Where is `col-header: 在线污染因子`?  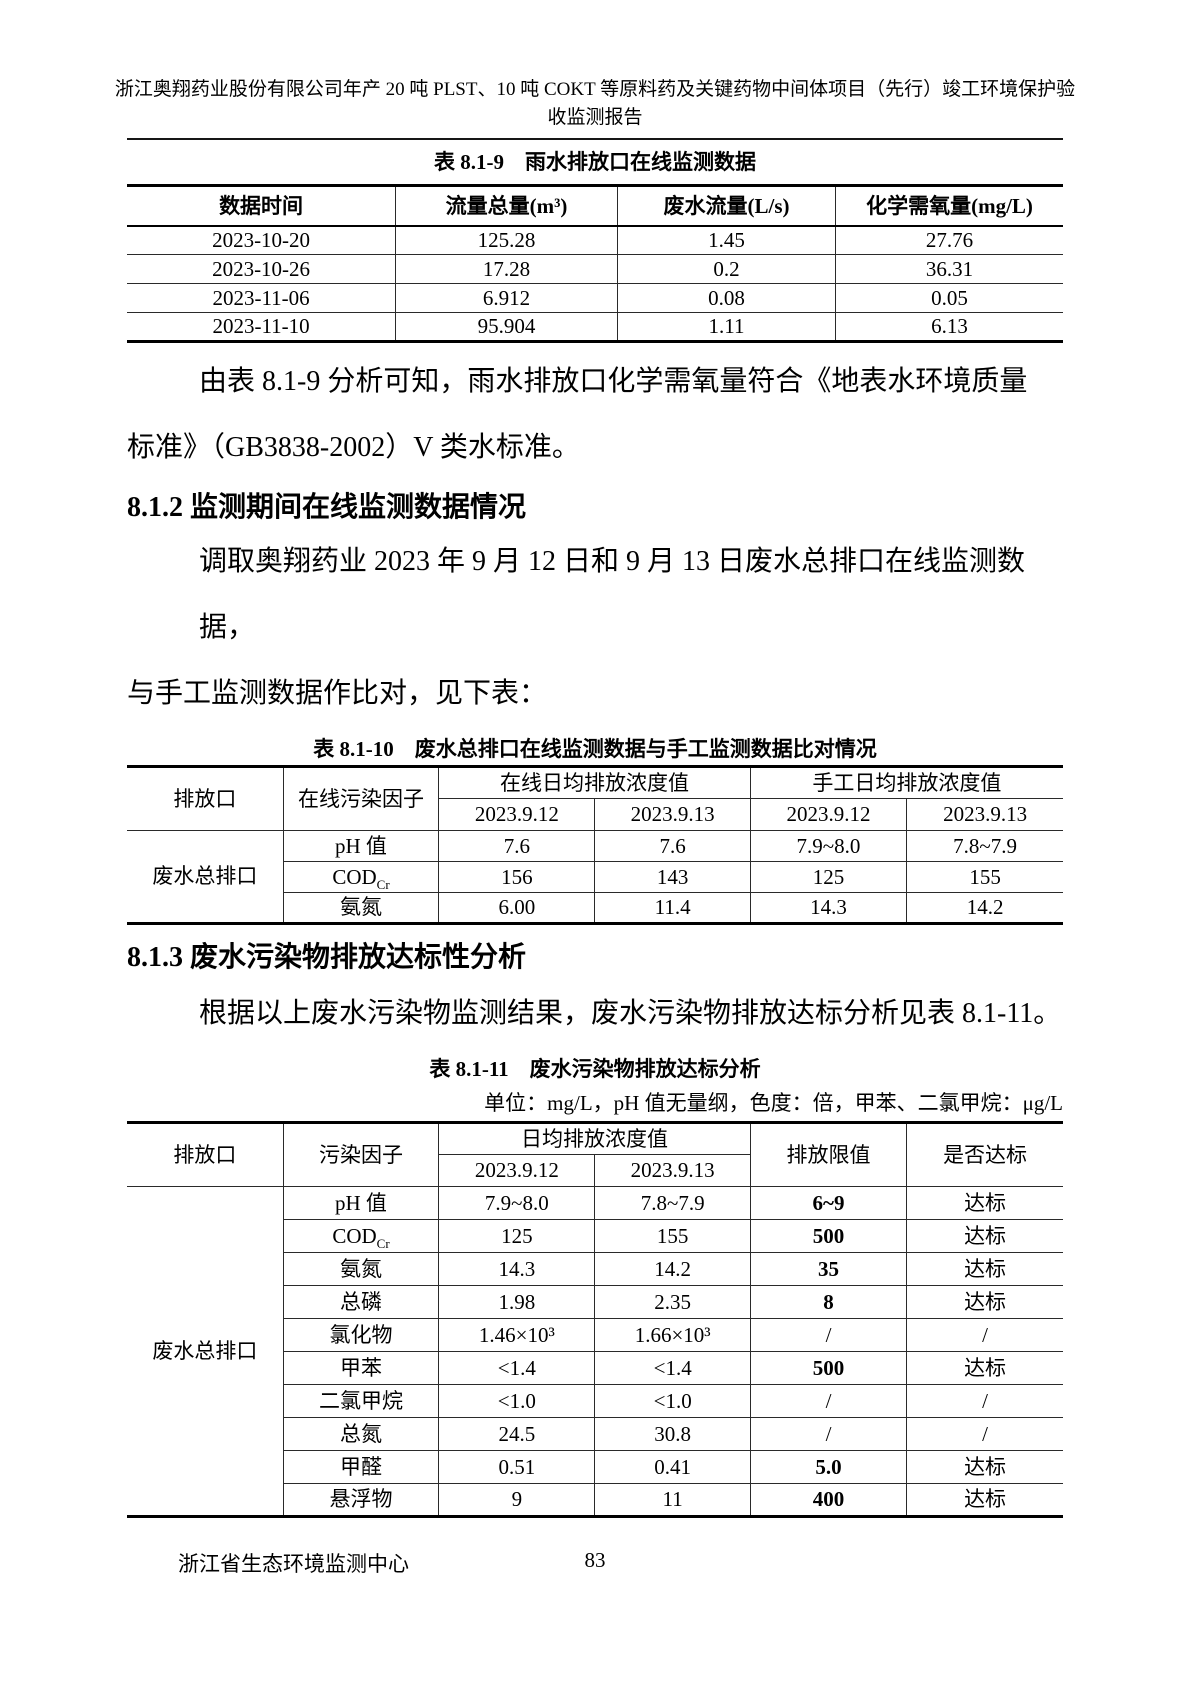
col-header: 在线污染因子 is located at coordinates (361, 798).